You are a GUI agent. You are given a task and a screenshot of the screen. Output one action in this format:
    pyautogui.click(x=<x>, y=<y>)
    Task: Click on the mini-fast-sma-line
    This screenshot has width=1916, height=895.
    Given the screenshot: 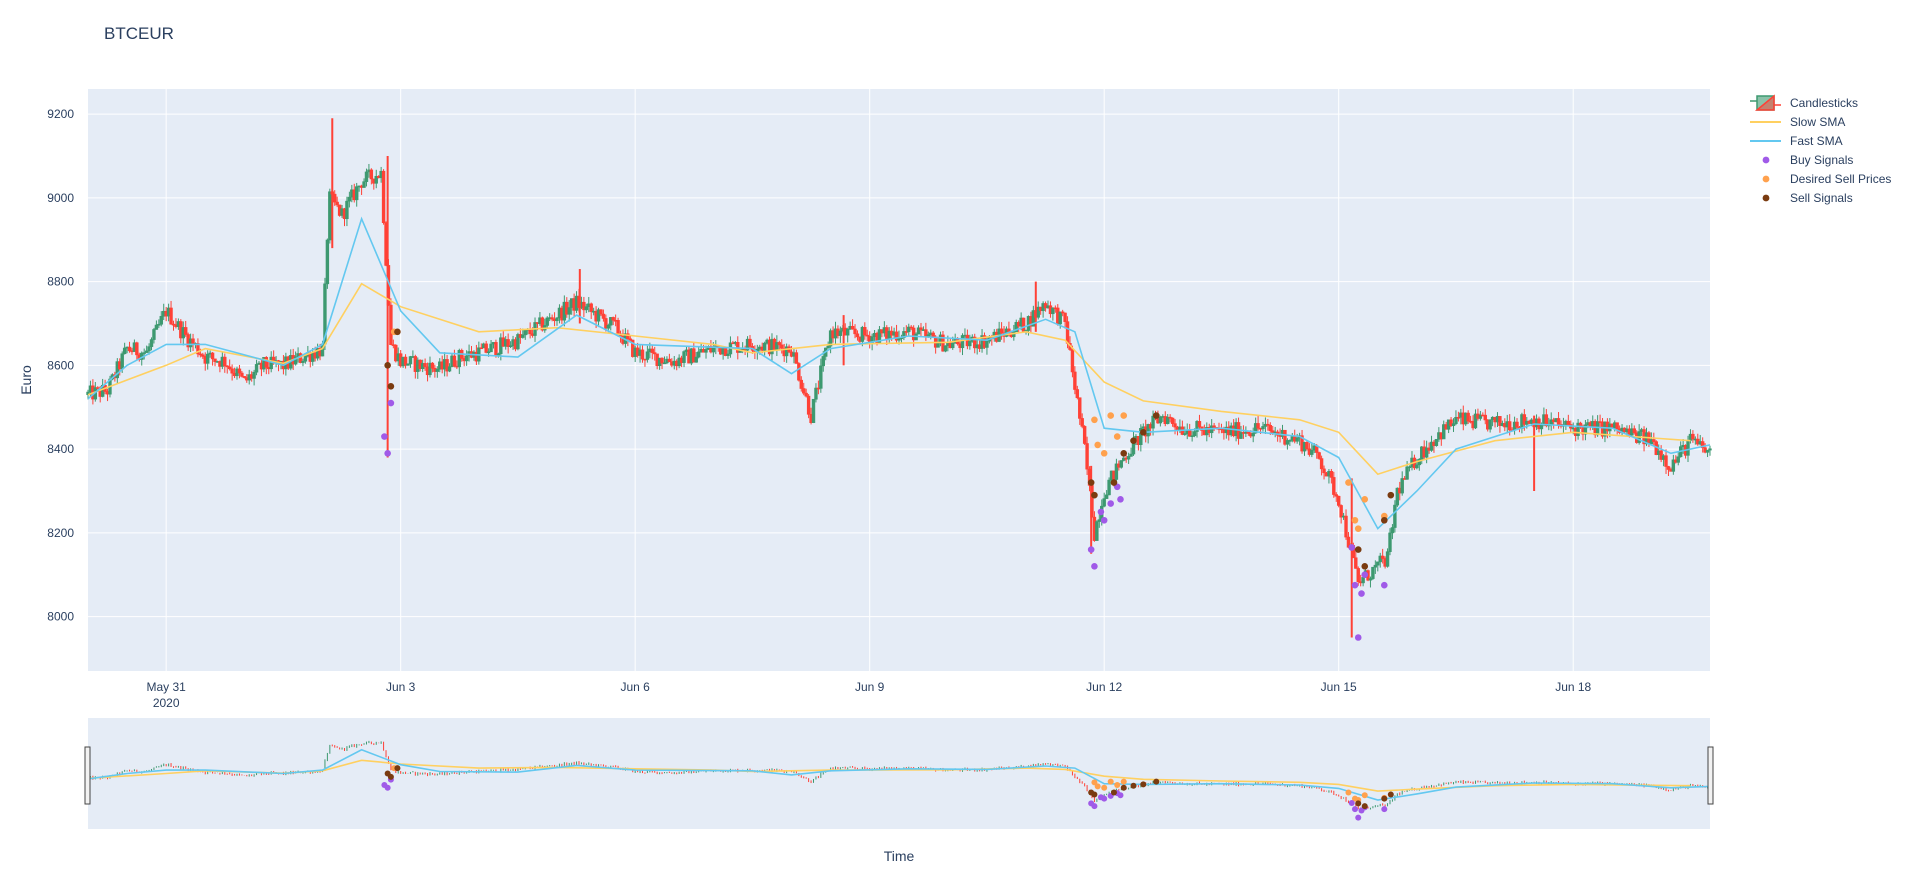 What is the action you would take?
    pyautogui.click(x=899, y=774)
    